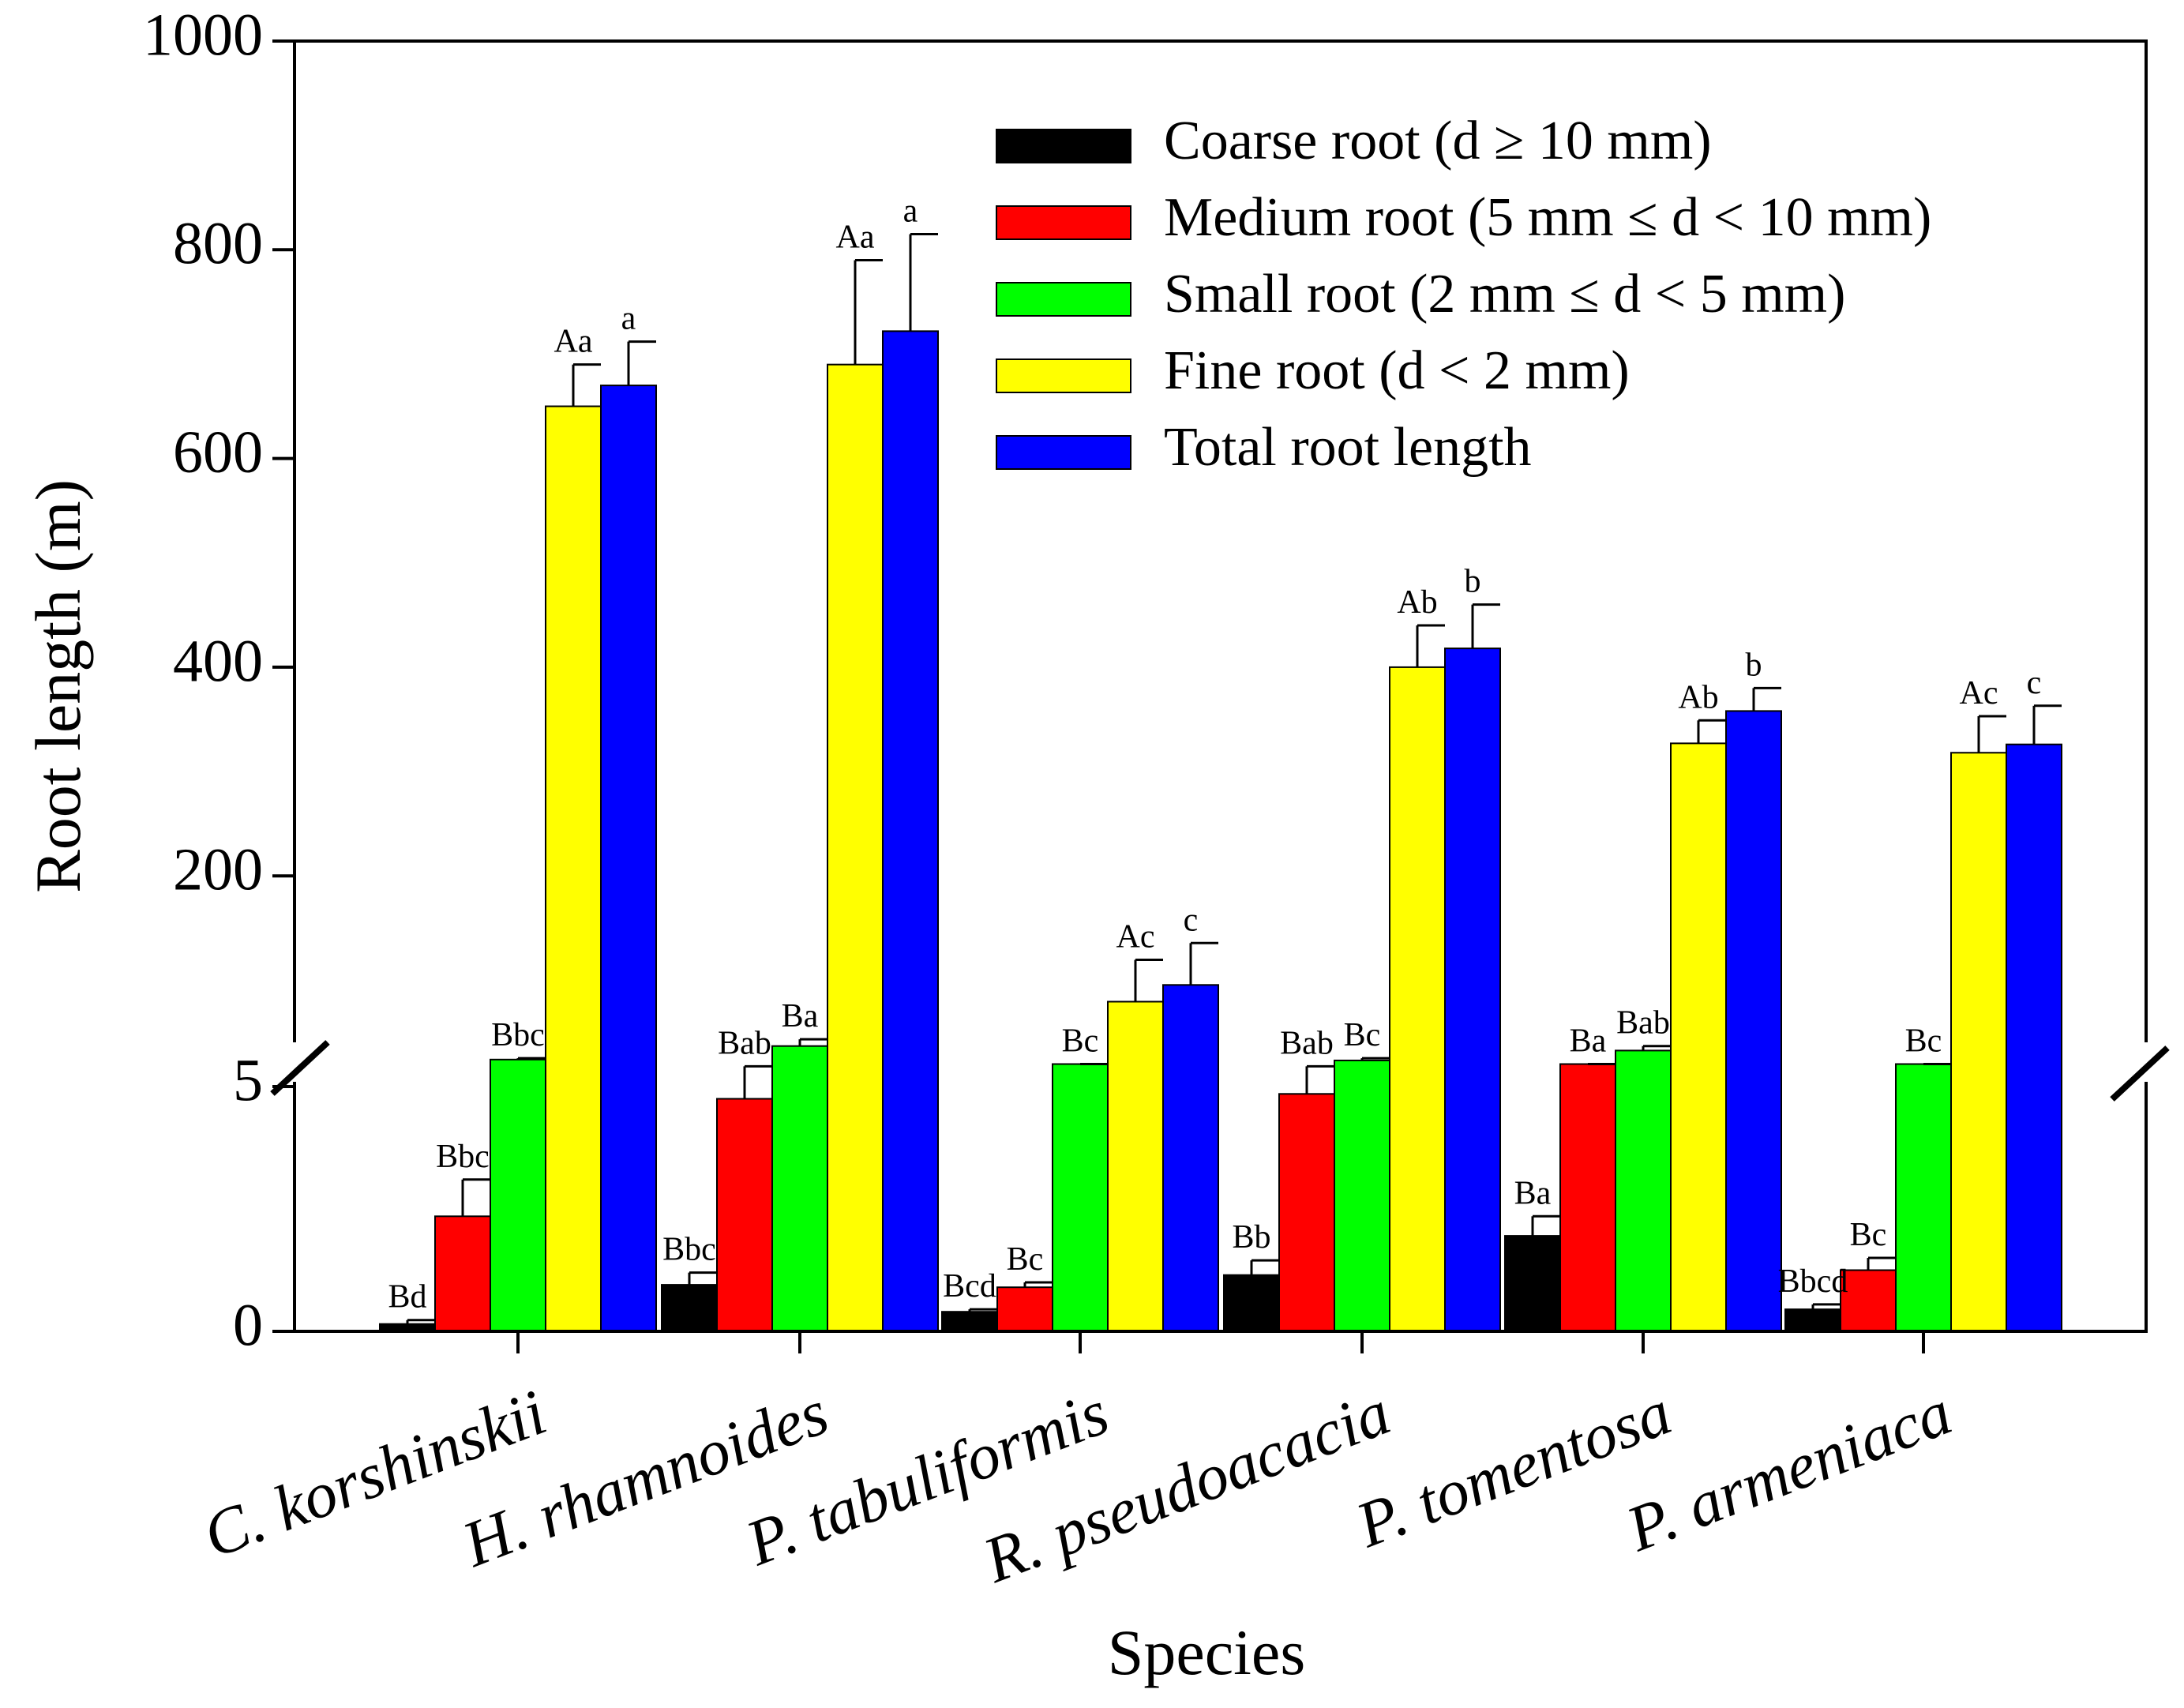  Describe the element at coordinates (1220, 1071) in the screenshot. I see `axis-break-marks` at that location.